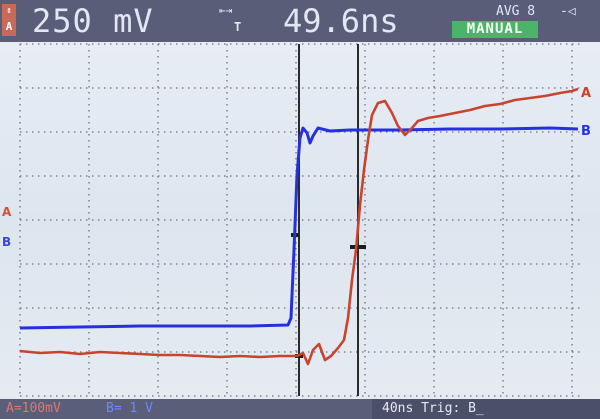 The width and height of the screenshot is (600, 419). What do you see at coordinates (486, 409) in the screenshot?
I see `trigger-panel: 40ns Trig: B̲` at bounding box center [486, 409].